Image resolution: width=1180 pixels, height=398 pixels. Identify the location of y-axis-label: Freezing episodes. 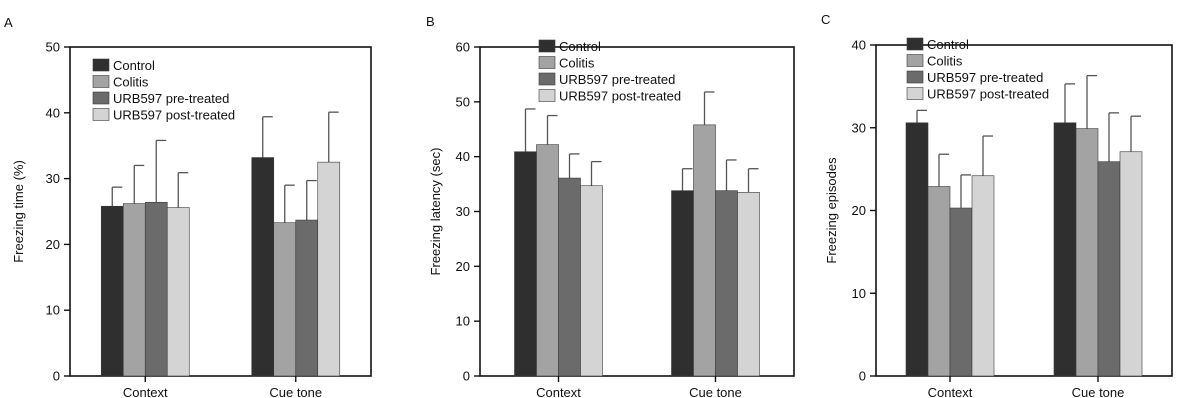
(831, 210).